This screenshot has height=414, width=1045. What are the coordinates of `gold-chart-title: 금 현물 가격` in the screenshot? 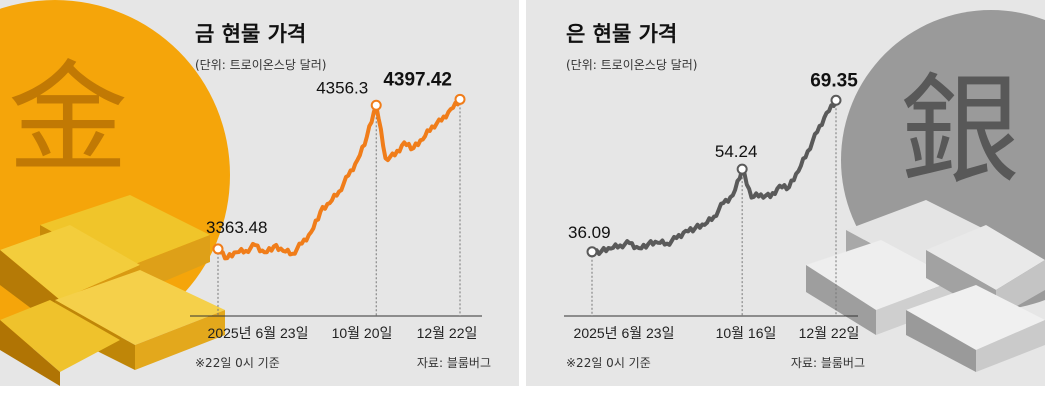 It's located at (251, 34).